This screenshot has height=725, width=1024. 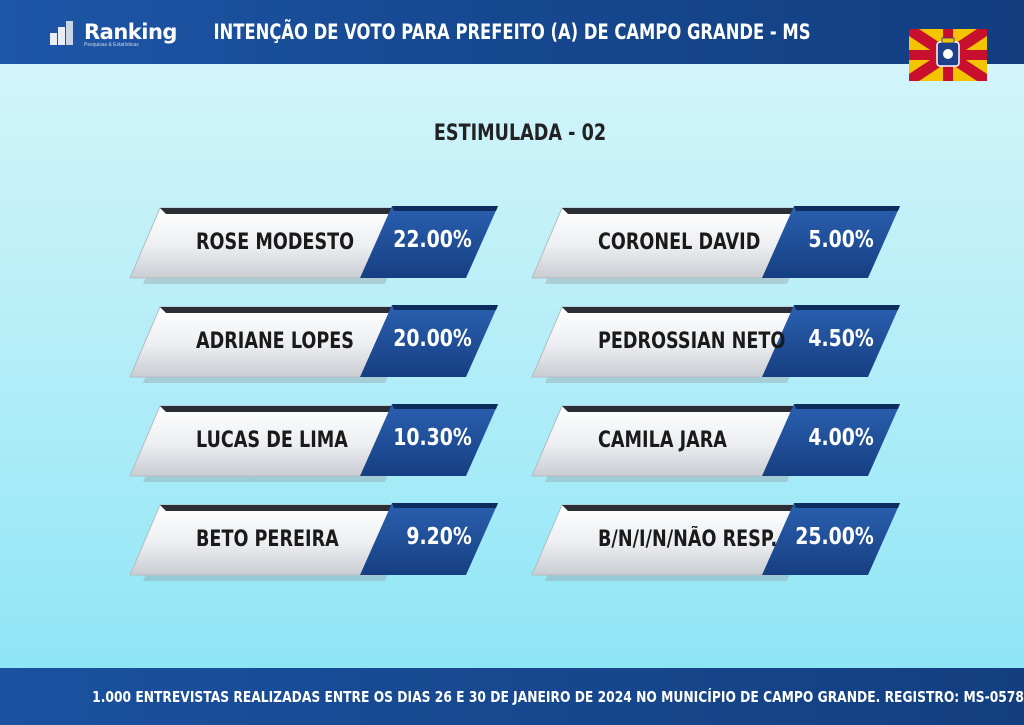 I want to click on candidate-name: ADRIANE LOPES, so click(x=275, y=341).